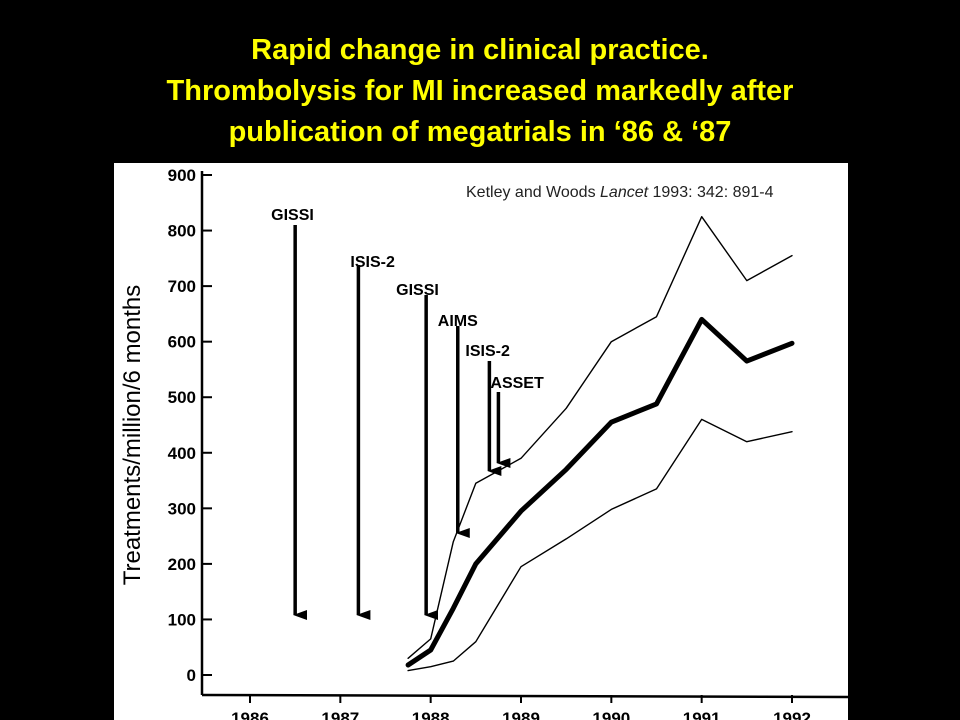  I want to click on x-tick-label-1986: 1986, so click(250, 714).